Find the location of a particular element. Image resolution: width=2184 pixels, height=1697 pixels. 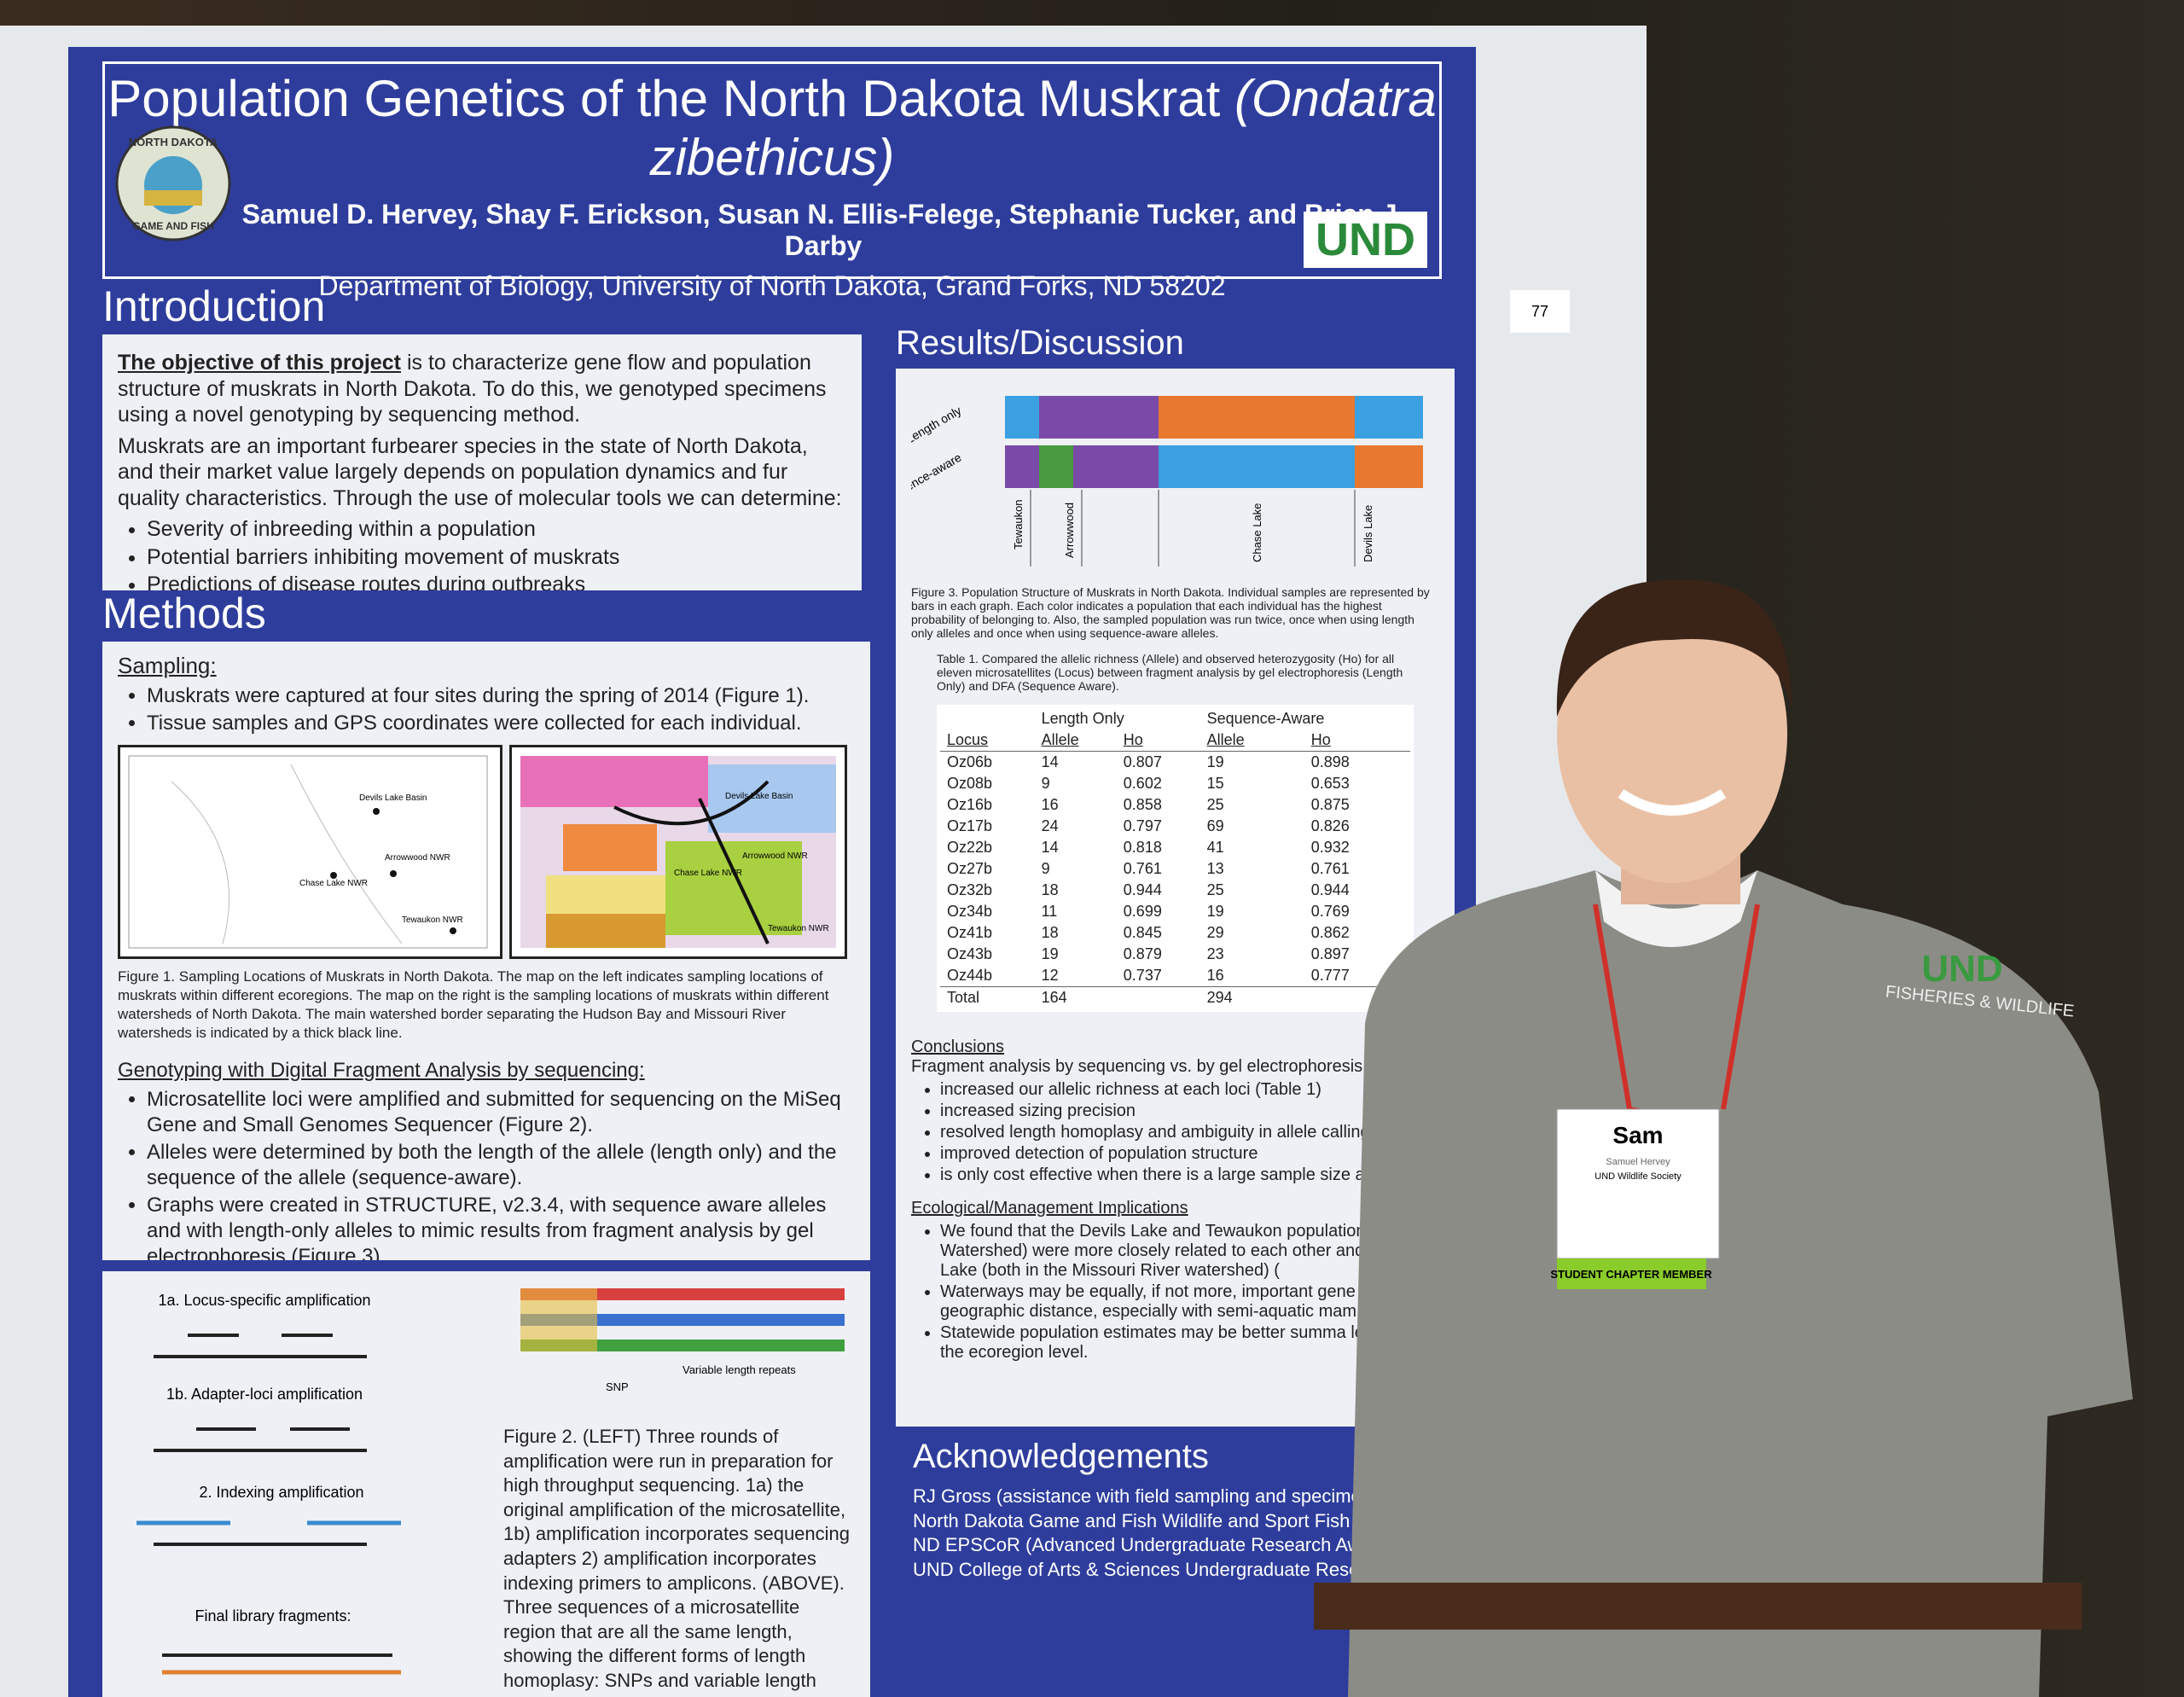

cell: 0.602 is located at coordinates (1143, 783).